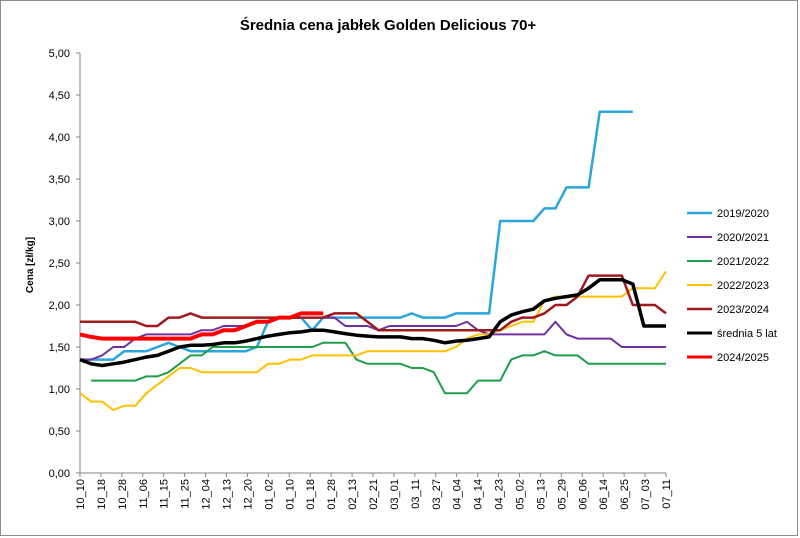 The width and height of the screenshot is (800, 538). Describe the element at coordinates (646, 494) in the screenshot. I see `x-tick-label: 07_03` at that location.